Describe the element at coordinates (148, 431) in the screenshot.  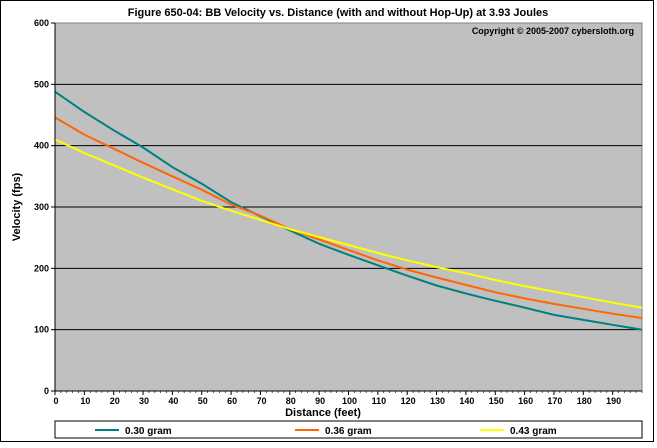
I see `legend-label: 0.30 gram` at that location.